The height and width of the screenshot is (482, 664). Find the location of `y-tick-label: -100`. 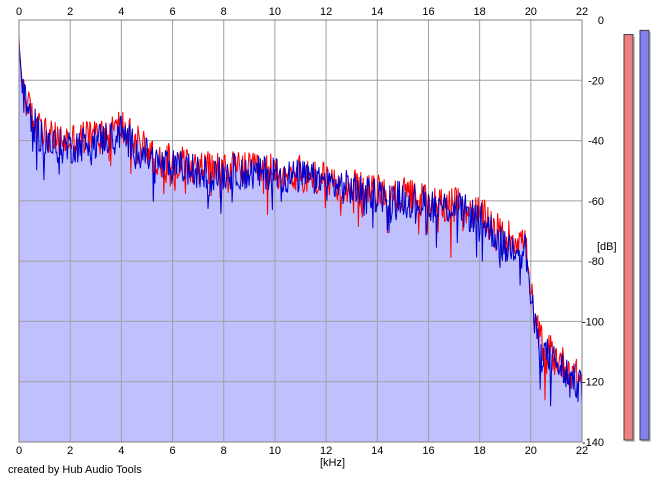

y-tick-label: -100 is located at coordinates (593, 322).